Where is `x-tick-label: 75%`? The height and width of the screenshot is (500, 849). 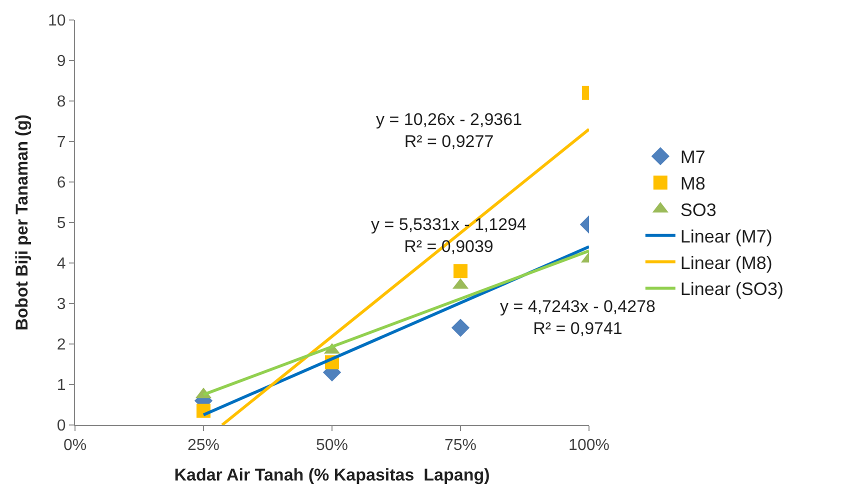
x-tick-label: 75% is located at coordinates (460, 445).